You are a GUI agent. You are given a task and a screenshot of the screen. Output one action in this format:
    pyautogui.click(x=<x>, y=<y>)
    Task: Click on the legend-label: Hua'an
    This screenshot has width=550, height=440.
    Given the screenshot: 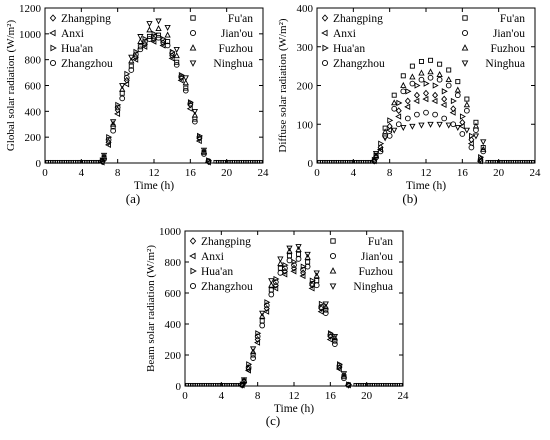 What is the action you would take?
    pyautogui.click(x=217, y=272)
    